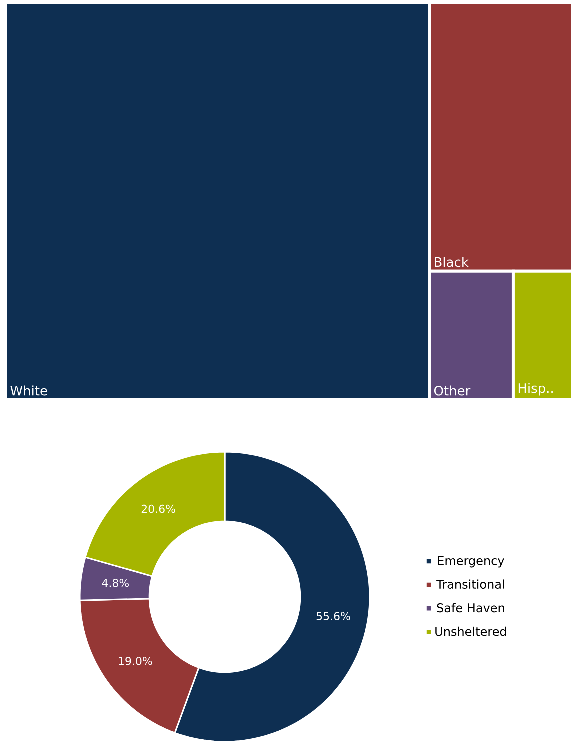 The image size is (573, 744). Describe the element at coordinates (470, 608) in the screenshot. I see `legend-label: Safe Haven` at that location.